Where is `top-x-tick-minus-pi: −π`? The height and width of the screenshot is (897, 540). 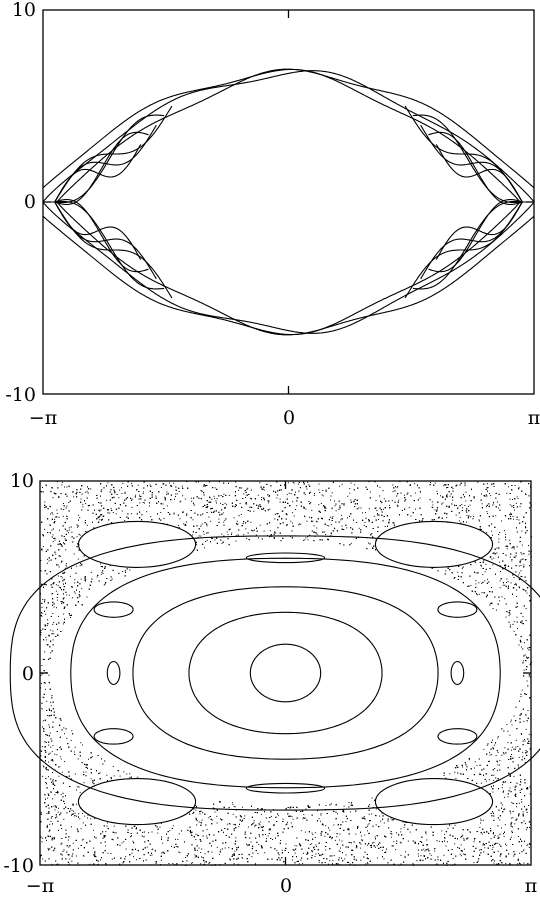
top-x-tick-minus-pi: −π is located at coordinates (43, 418).